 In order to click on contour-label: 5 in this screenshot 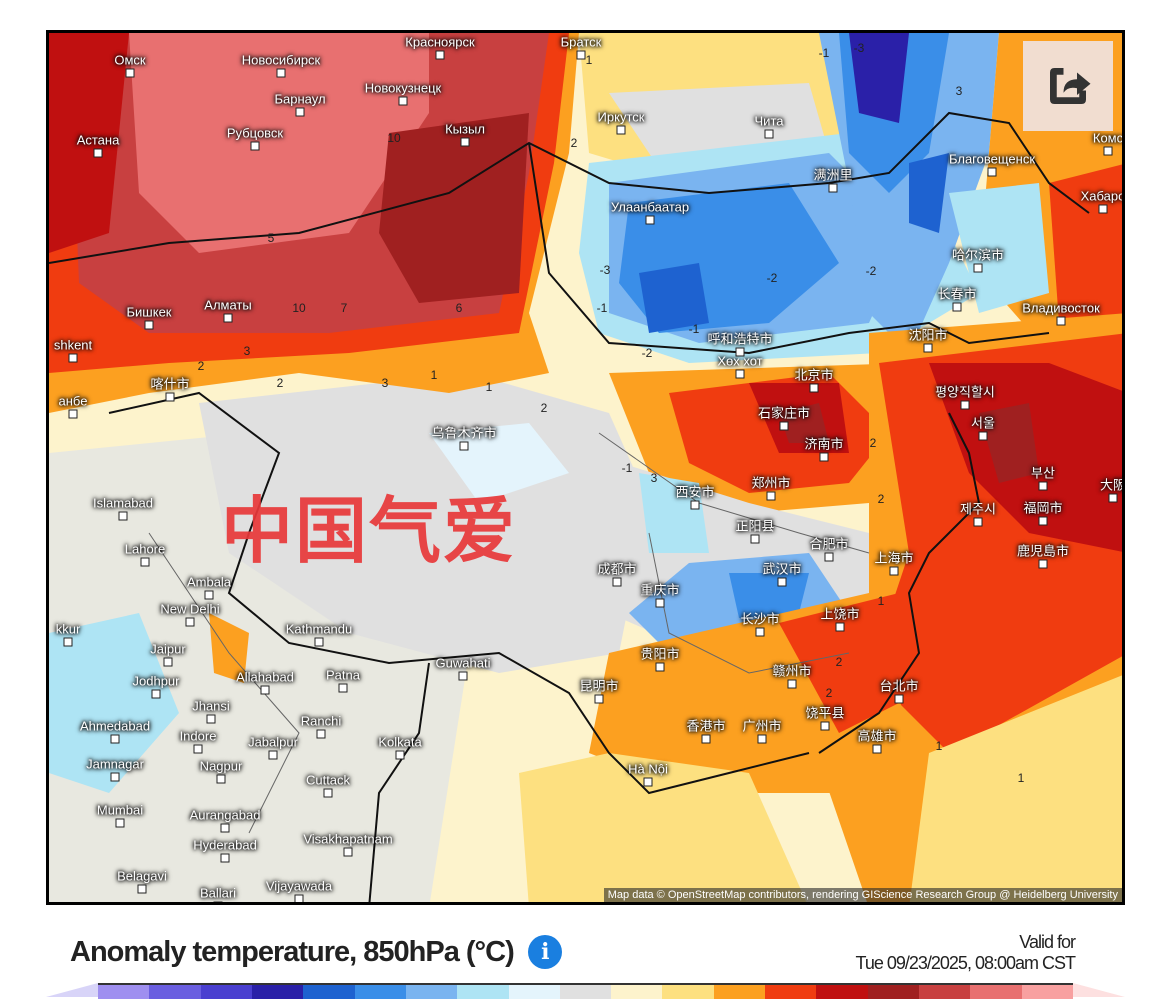, I will do `click(271, 238)`.